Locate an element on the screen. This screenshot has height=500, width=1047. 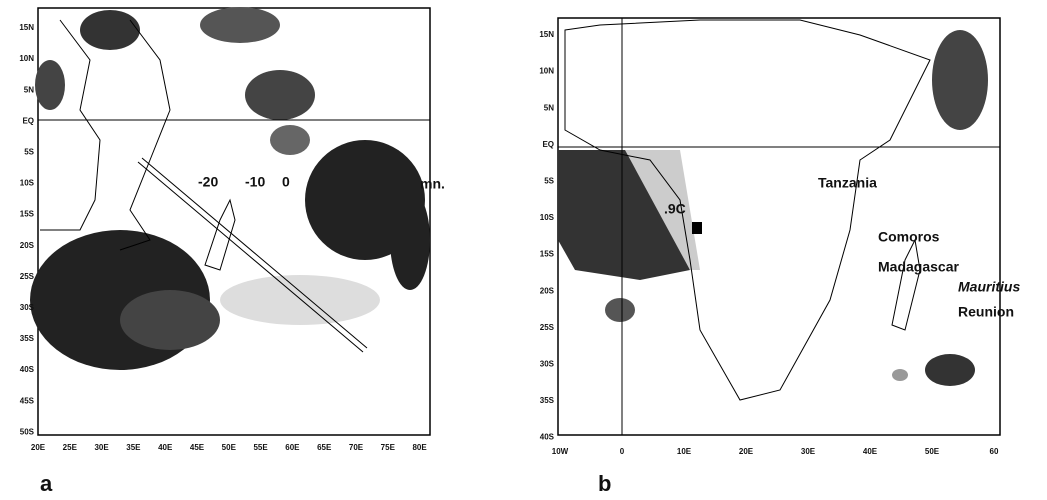
x-tick-label: 10W is located at coordinates (560, 451).